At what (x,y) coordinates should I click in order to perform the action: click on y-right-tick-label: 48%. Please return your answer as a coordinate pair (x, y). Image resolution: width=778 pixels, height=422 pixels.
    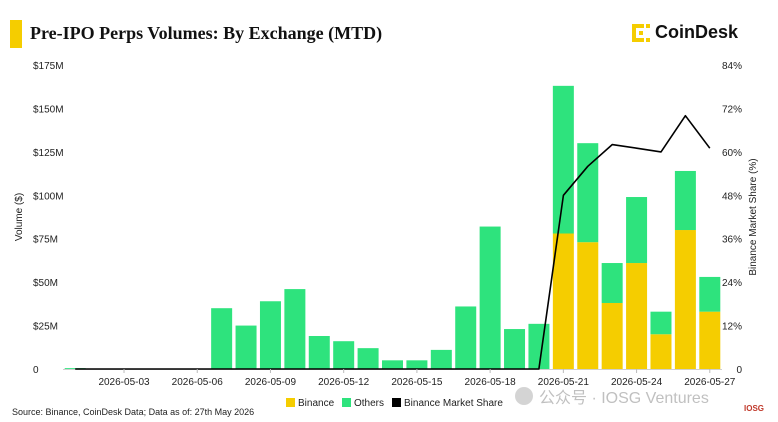
    Looking at the image, I should click on (732, 196).